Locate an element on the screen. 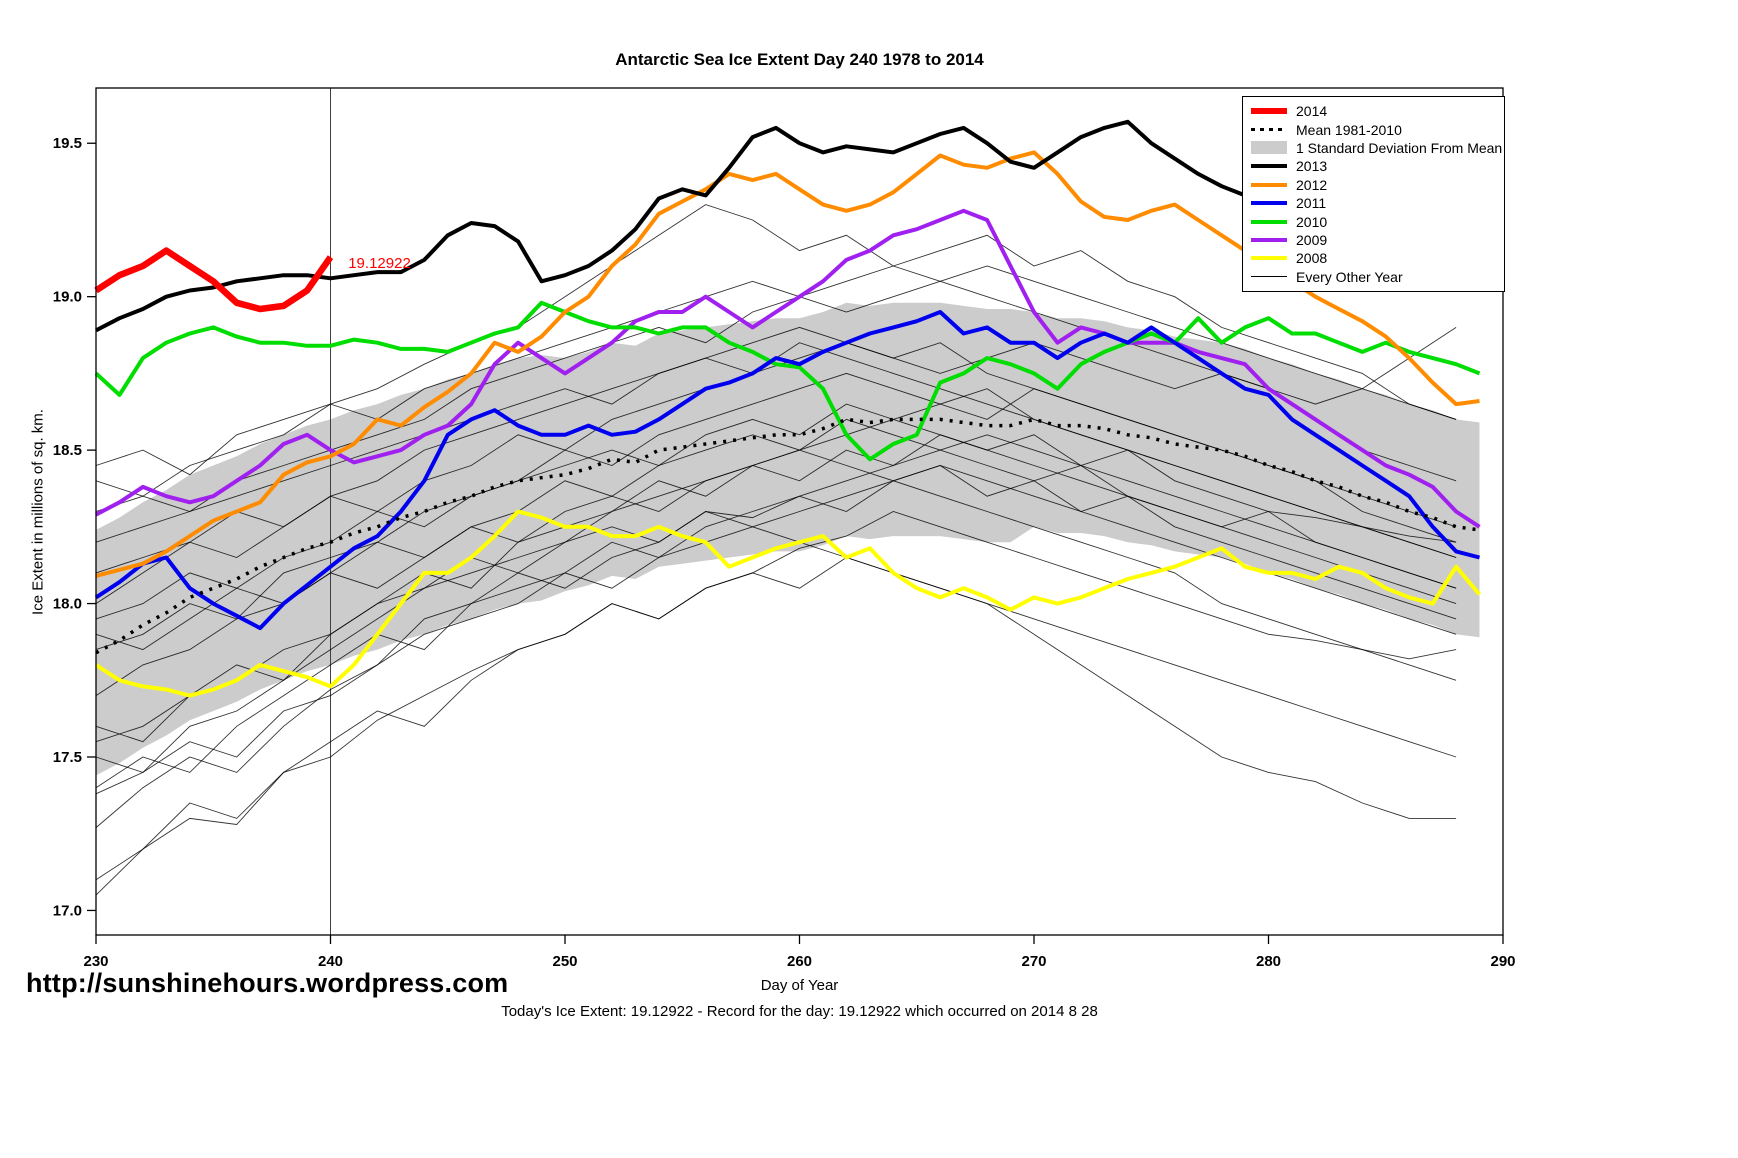 Image resolution: width=1738 pixels, height=1158 pixels. legend-item: 2009 is located at coordinates (1373, 240).